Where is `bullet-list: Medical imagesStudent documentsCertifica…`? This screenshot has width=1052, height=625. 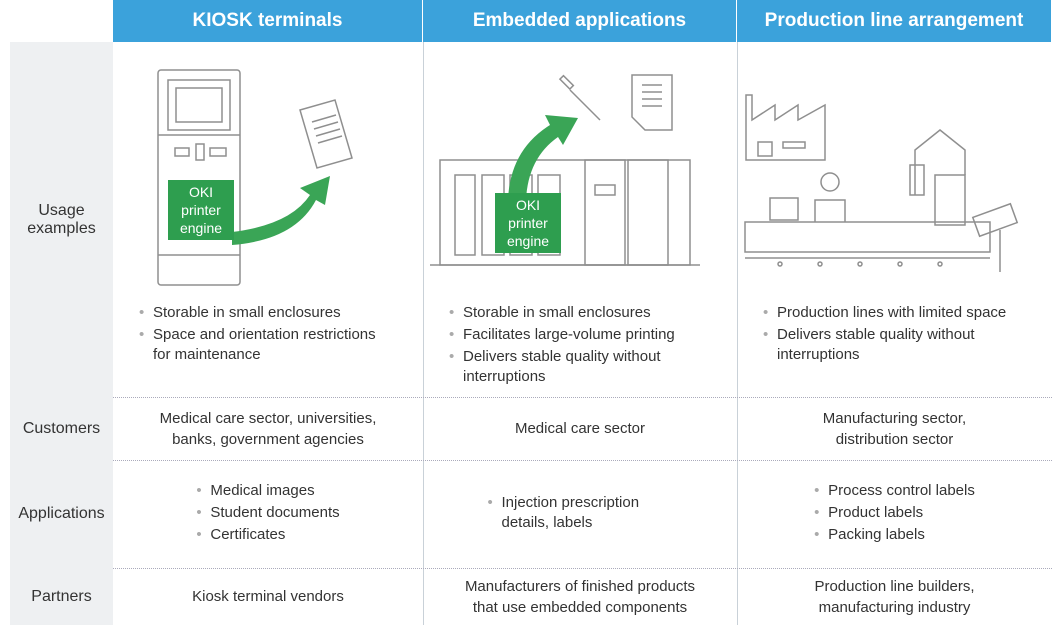 bullet-list: Medical imagesStudent documentsCertifica… is located at coordinates (267, 514).